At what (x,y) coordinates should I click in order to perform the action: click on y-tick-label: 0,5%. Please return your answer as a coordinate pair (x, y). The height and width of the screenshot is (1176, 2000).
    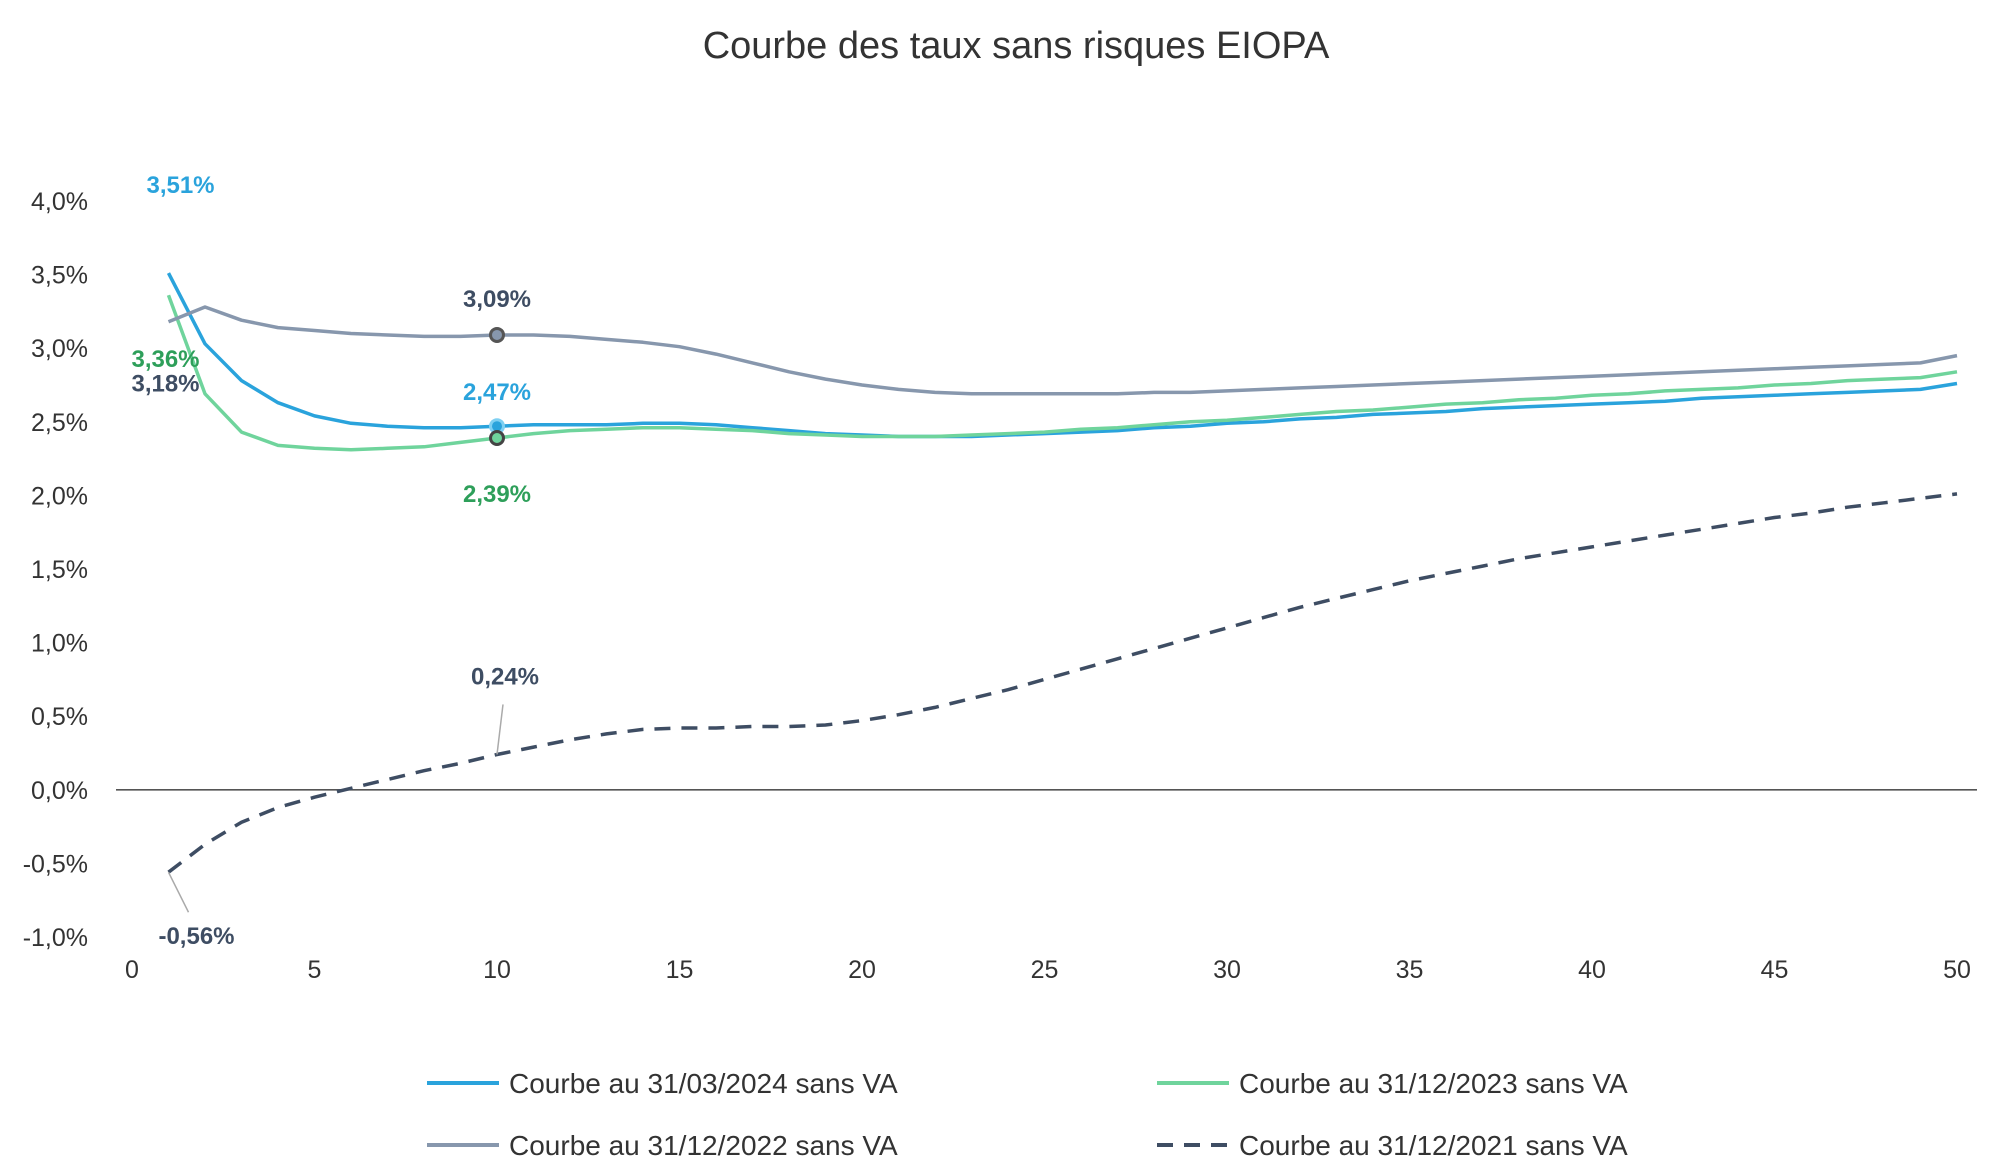
    Looking at the image, I should click on (59, 717).